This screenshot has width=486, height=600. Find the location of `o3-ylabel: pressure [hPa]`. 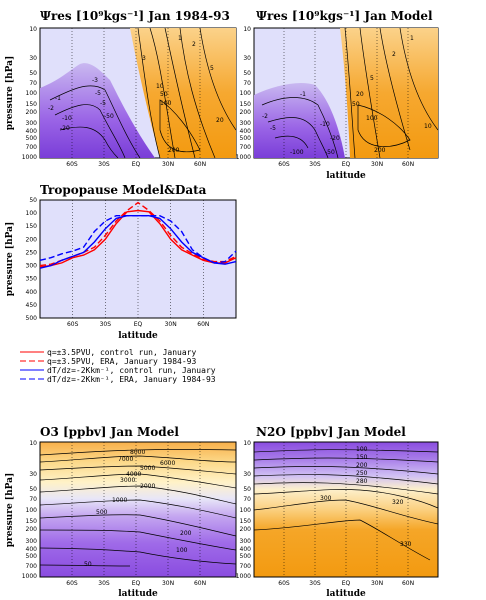

o3-ylabel: pressure [hPa] is located at coordinates (10, 510).